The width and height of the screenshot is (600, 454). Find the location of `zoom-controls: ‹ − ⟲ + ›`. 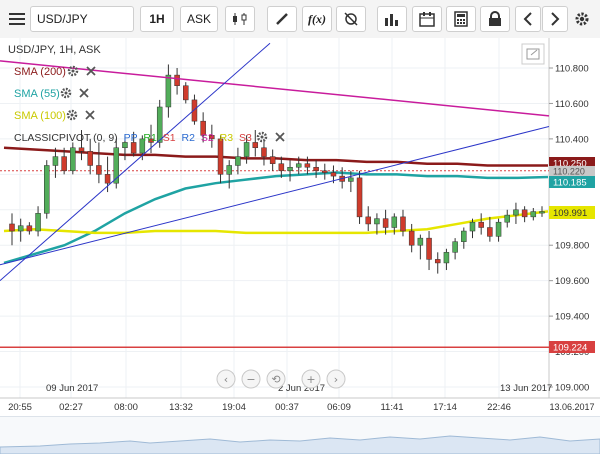

zoom-controls: ‹ − ⟲ + › is located at coordinates (281, 379).